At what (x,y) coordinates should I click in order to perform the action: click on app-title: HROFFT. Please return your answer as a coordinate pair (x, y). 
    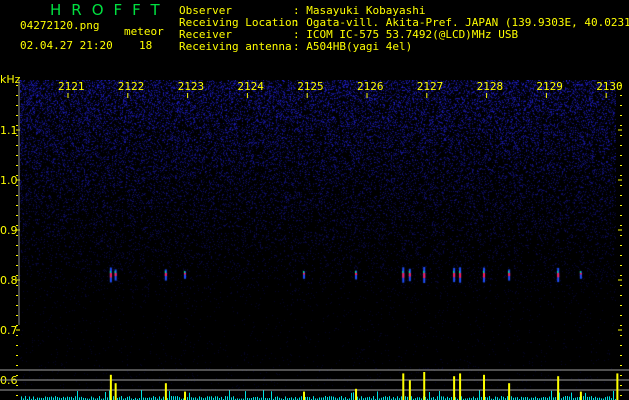
    Looking at the image, I should click on (110, 10).